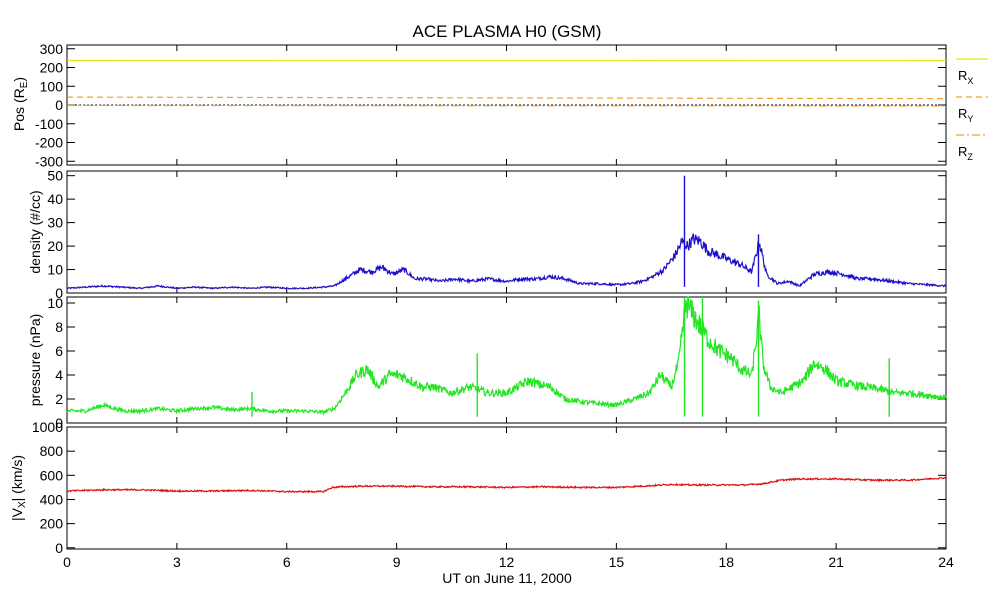  What do you see at coordinates (35, 231) in the screenshot?
I see `density-y-axis-label: density (#/cc)` at bounding box center [35, 231].